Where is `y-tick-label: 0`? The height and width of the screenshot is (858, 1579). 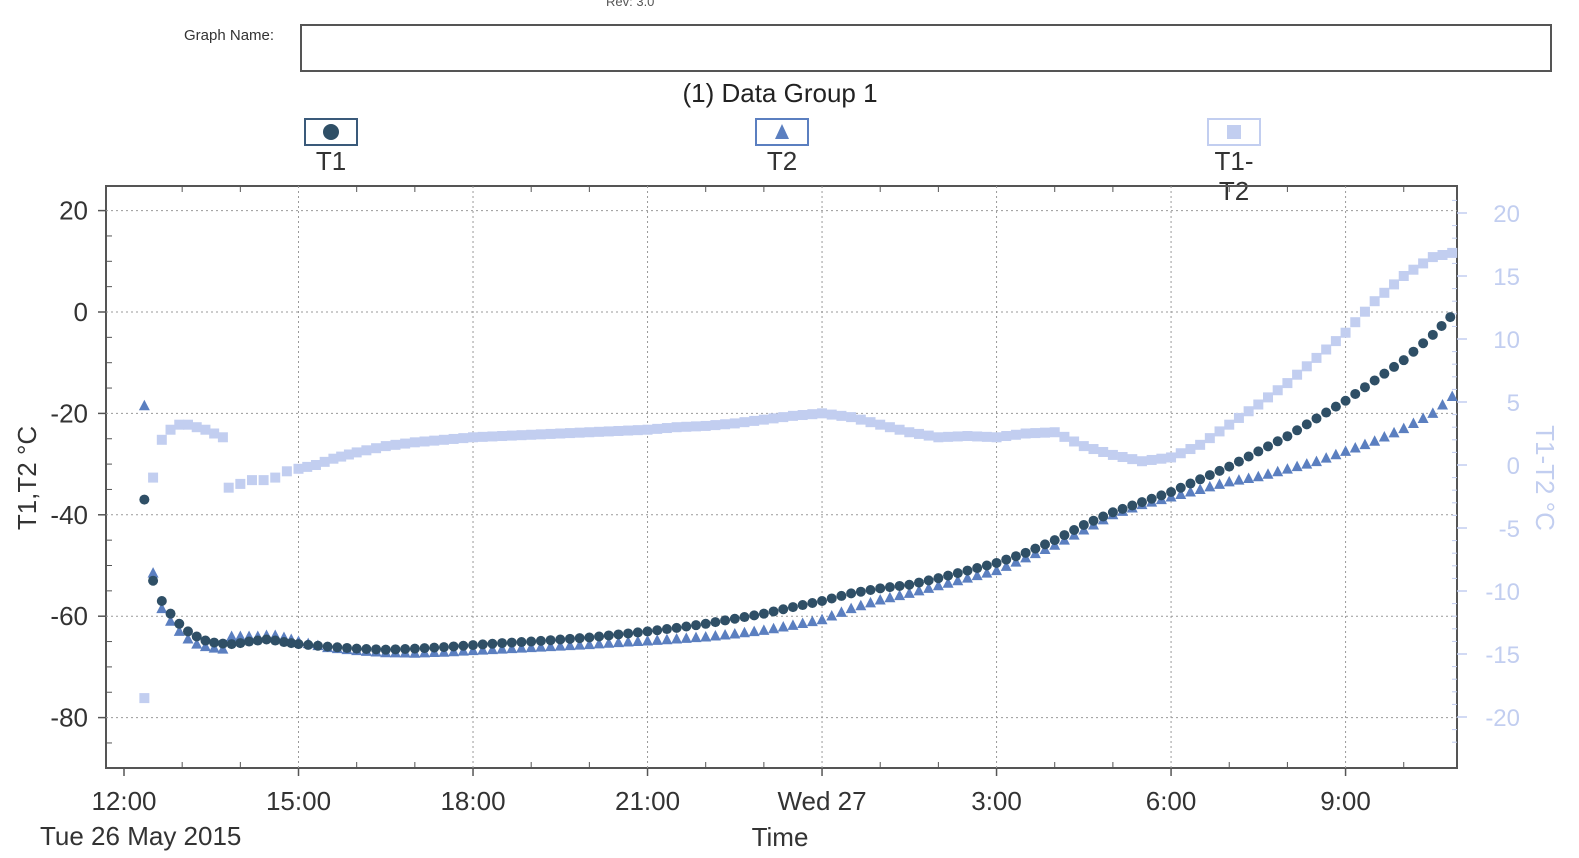 y-tick-label: 0 is located at coordinates (81, 312).